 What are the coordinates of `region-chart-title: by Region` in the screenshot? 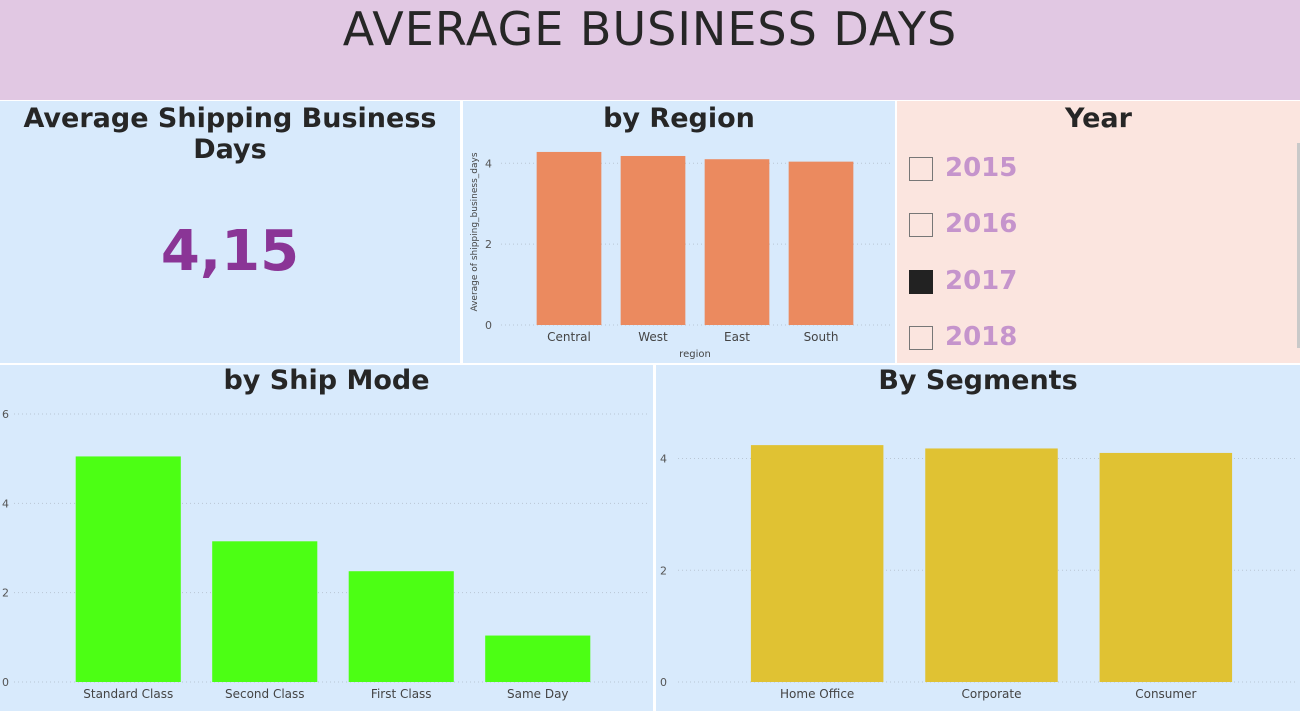 It's located at (679, 118).